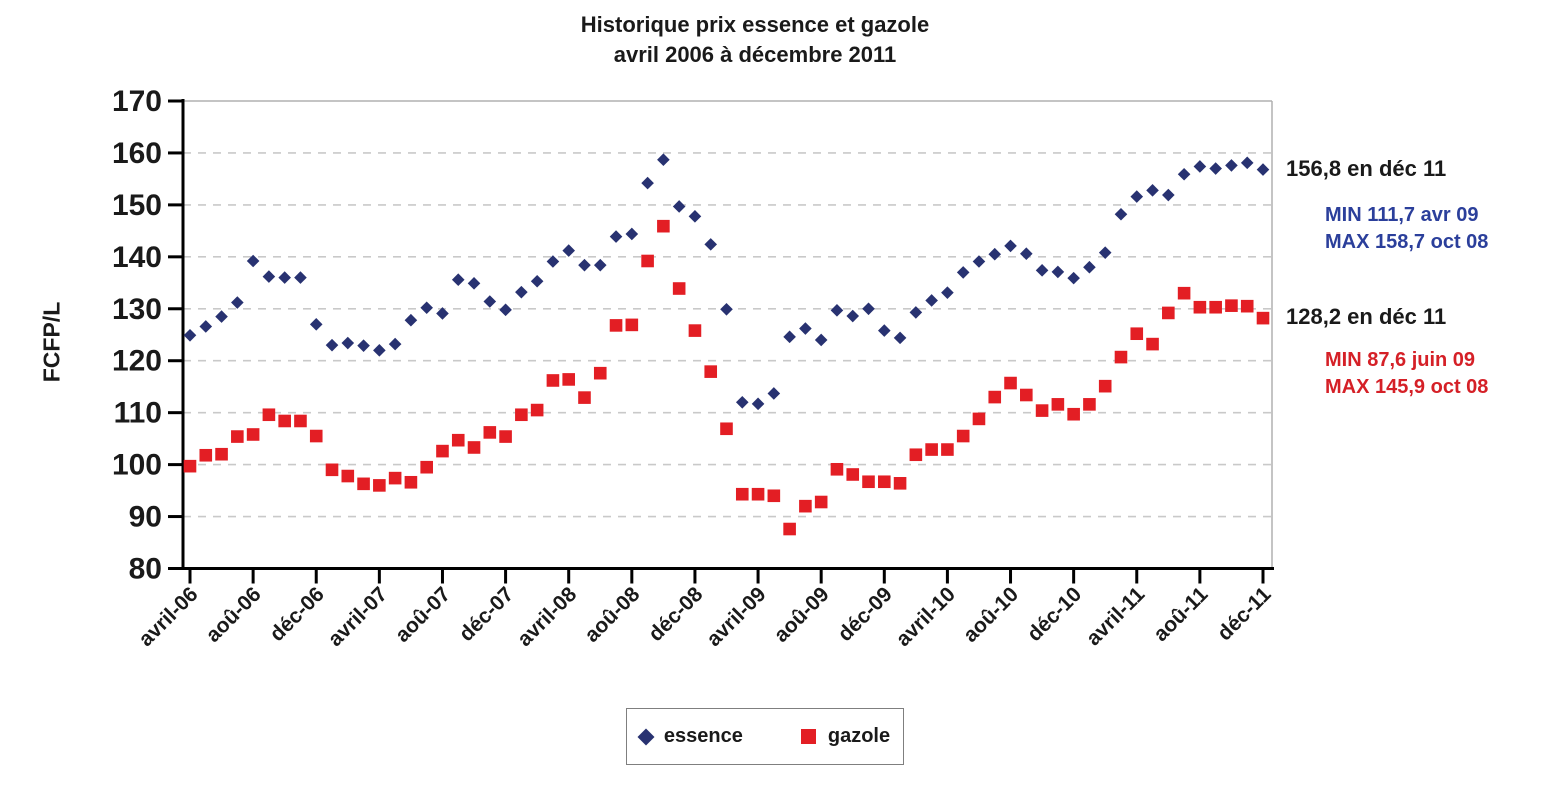 The width and height of the screenshot is (1549, 800). I want to click on annotation-essence-min: MIN 111,7 avr 09, so click(1402, 215).